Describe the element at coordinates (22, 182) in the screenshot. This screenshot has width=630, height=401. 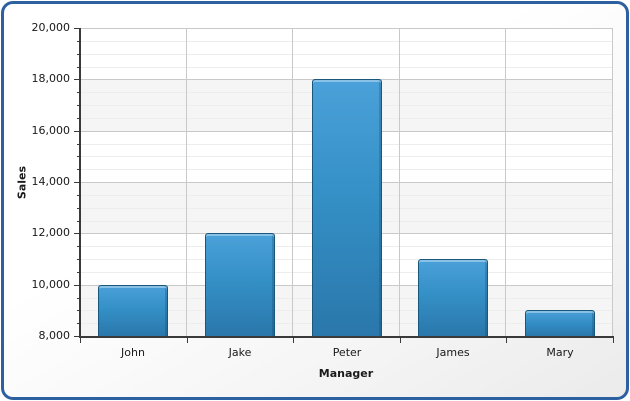
I see `y-axis-title: Sales` at that location.